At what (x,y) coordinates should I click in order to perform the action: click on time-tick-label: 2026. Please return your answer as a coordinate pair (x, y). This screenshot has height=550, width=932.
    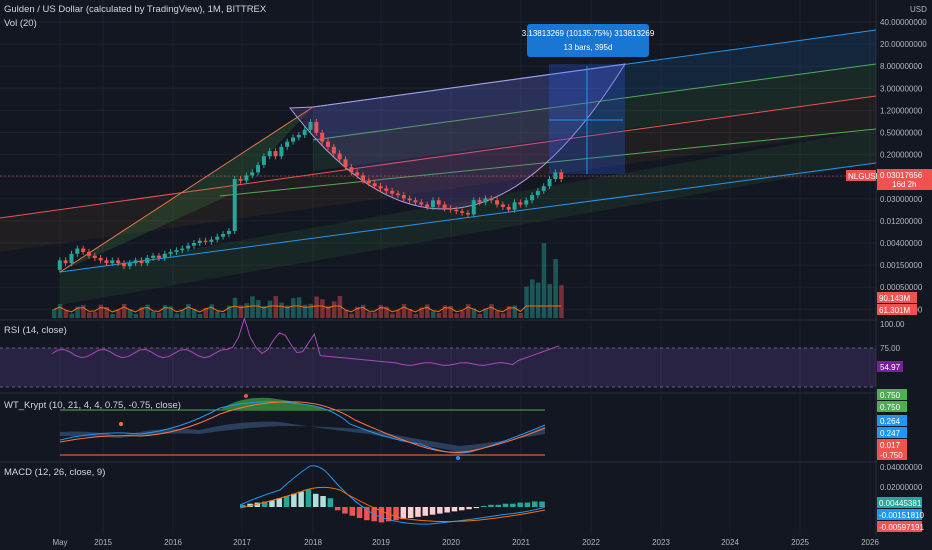
    Looking at the image, I should click on (870, 542).